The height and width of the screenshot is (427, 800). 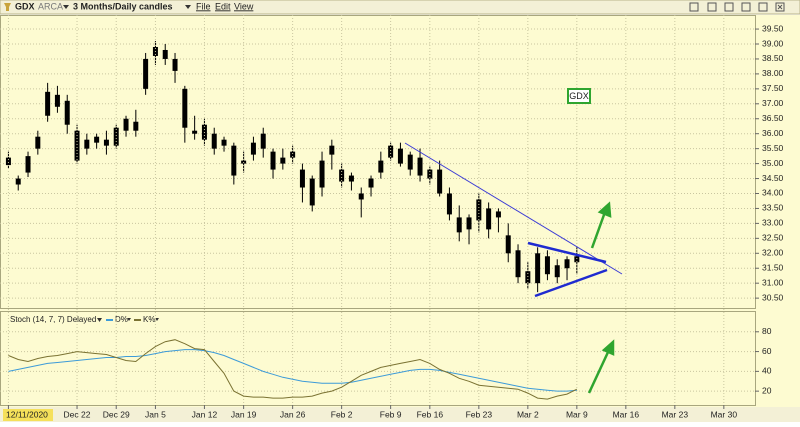 What do you see at coordinates (53, 319) in the screenshot?
I see `stoch-title: Stoch (14, 7, 7) Delayed` at bounding box center [53, 319].